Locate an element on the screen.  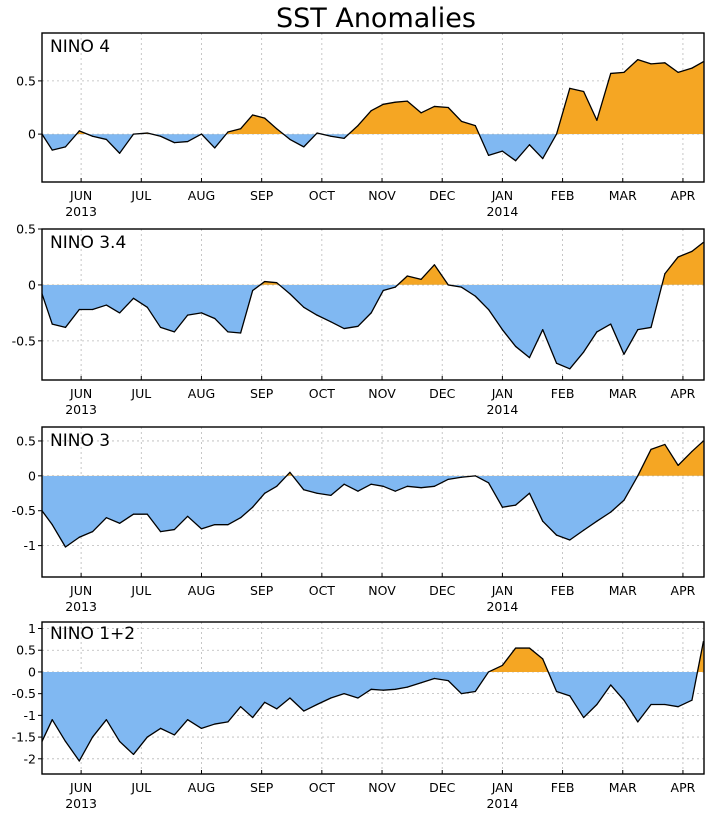
nino12-ytick-label-6: -2 is located at coordinates (30, 758).